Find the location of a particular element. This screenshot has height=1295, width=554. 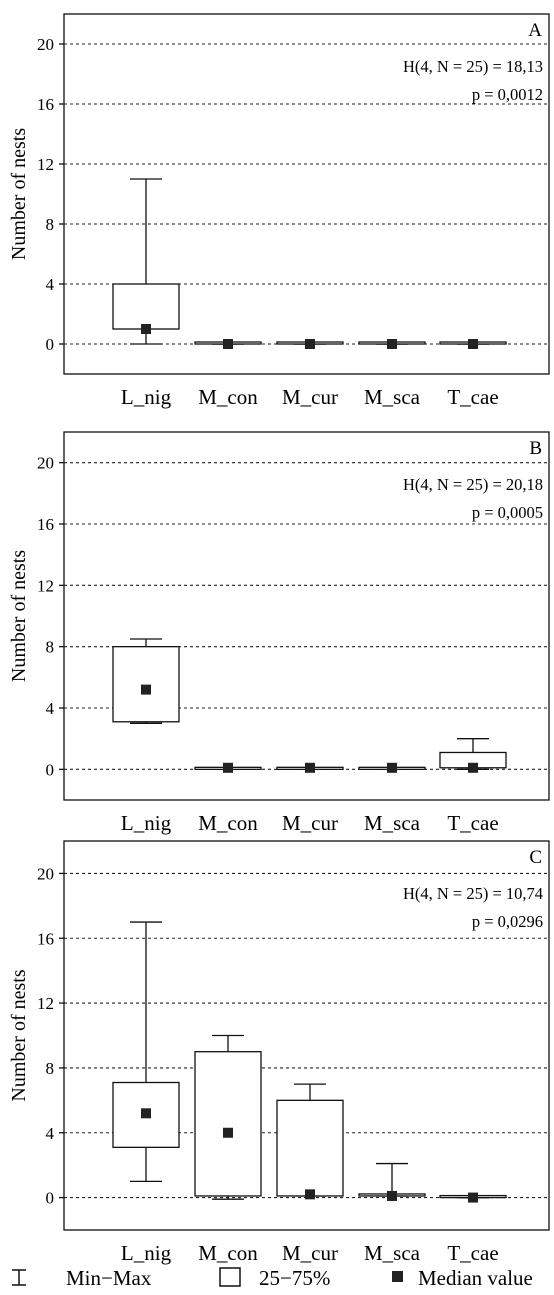

stat-h-value: H(4, N = 25) = 18,13 is located at coordinates (473, 66).